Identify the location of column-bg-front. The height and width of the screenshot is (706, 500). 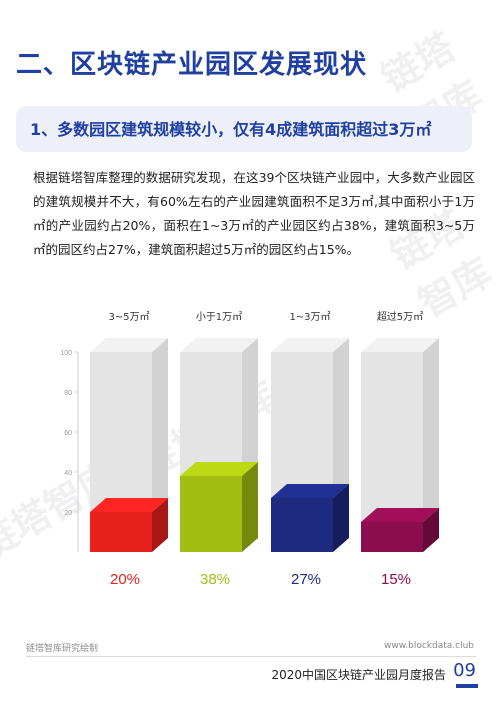
(392, 452).